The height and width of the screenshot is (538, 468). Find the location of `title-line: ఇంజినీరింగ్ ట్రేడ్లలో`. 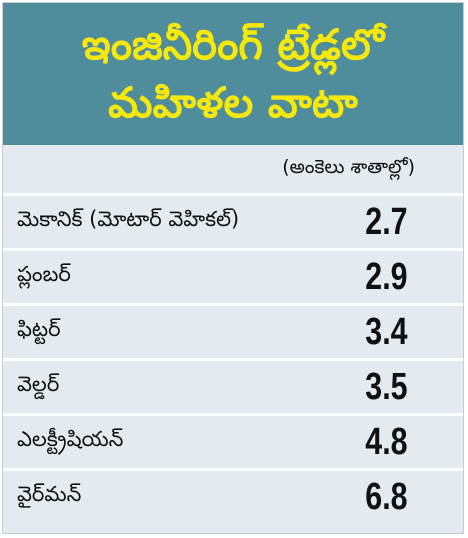

title-line: ఇంజినీరింగ్ ట్రేడ్లలో is located at coordinates (233, 44).